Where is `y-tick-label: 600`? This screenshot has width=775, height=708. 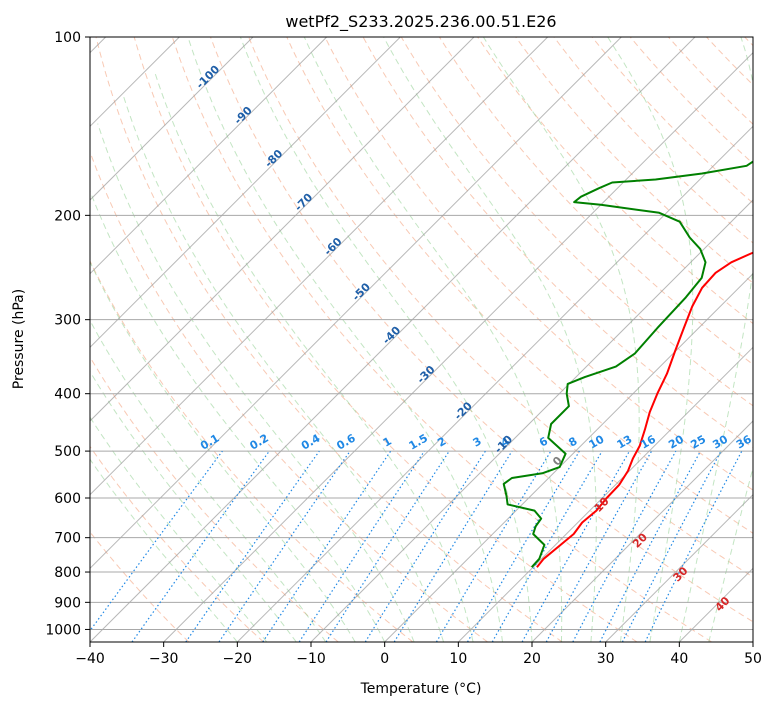
y-tick-label: 600 is located at coordinates (67, 499).